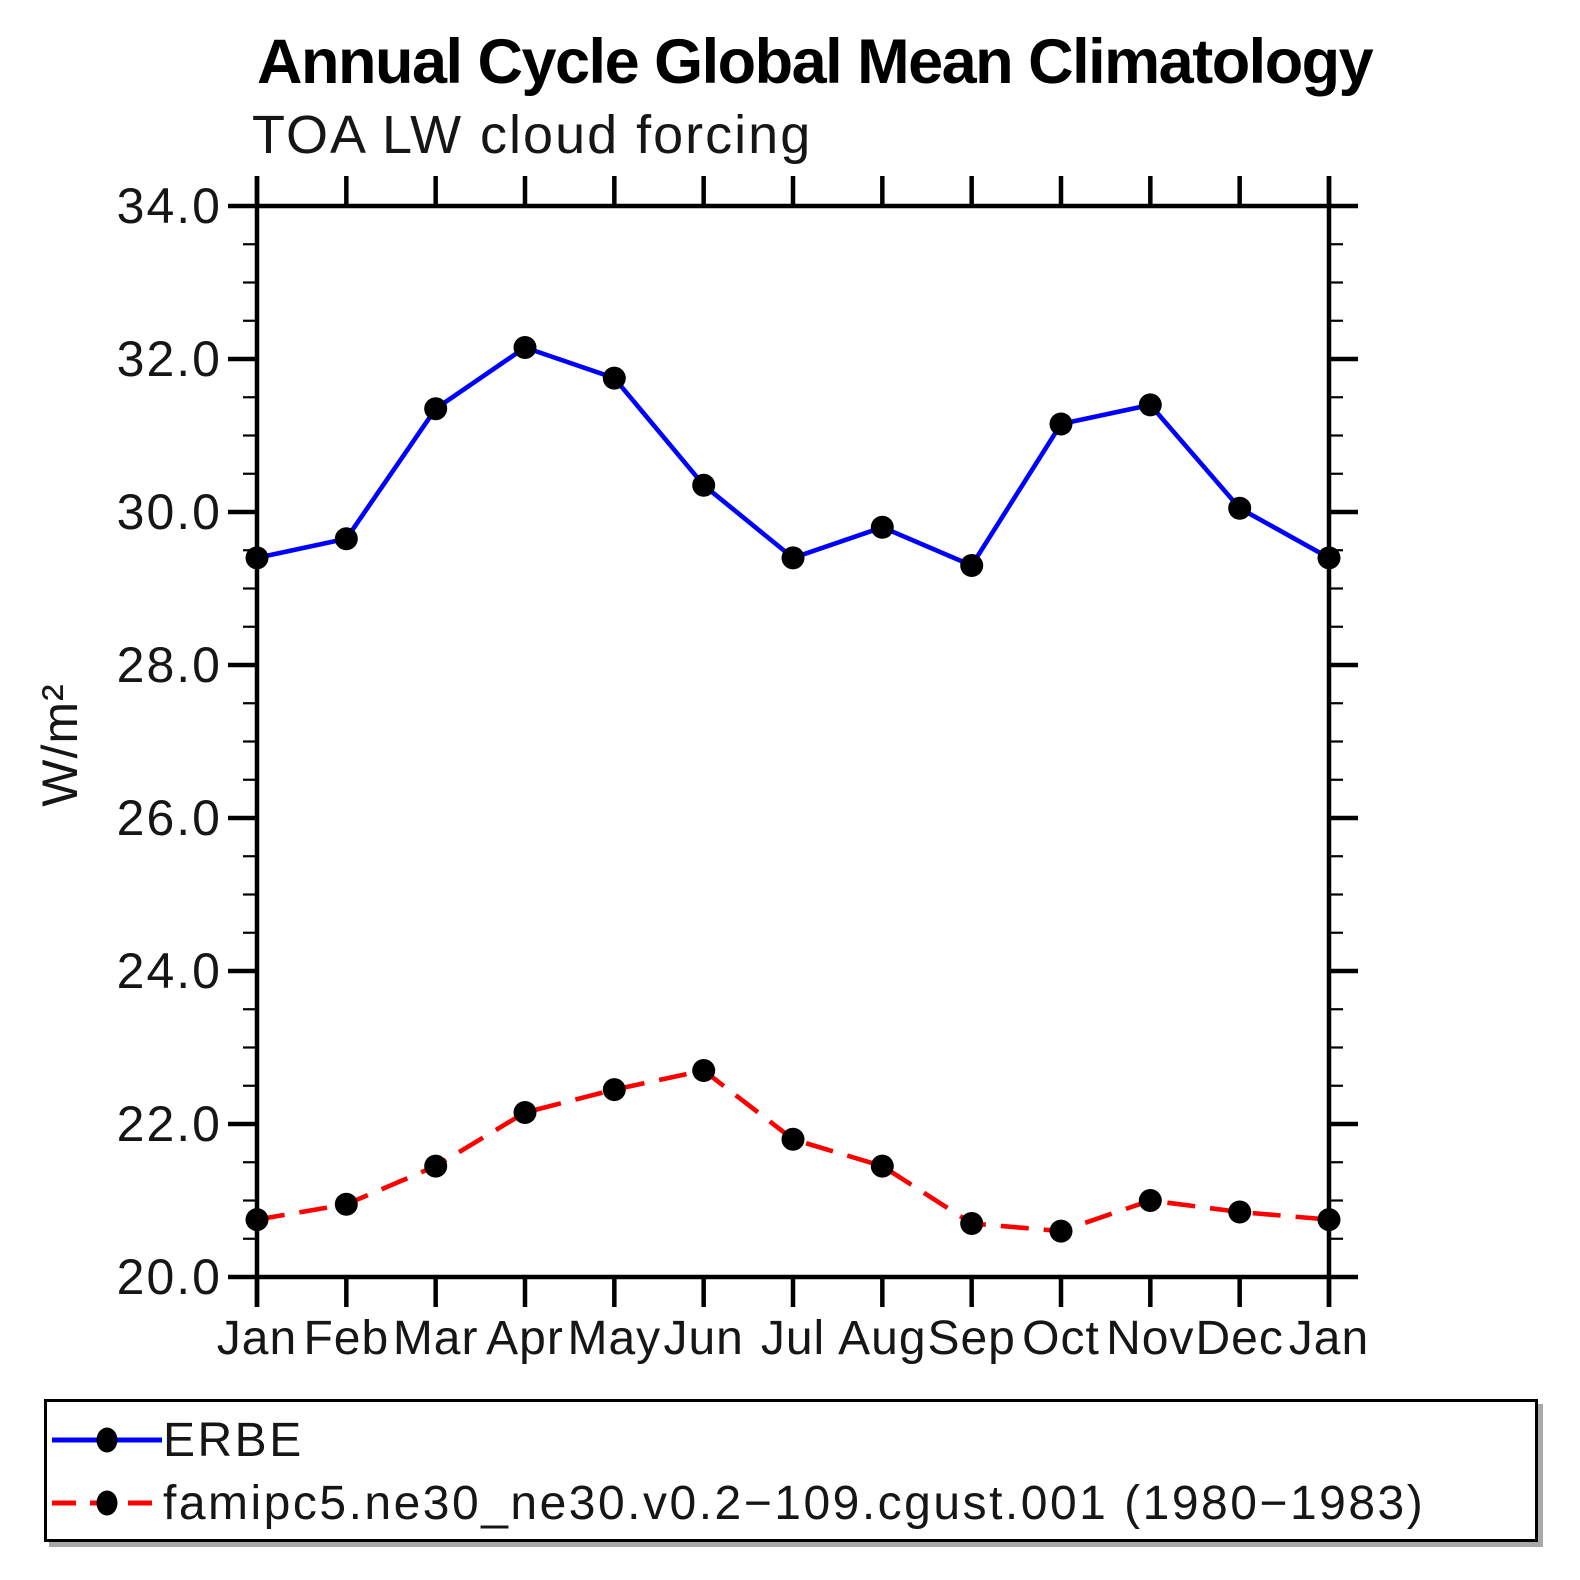  I want to click on model-legend-marker, so click(107, 1503).